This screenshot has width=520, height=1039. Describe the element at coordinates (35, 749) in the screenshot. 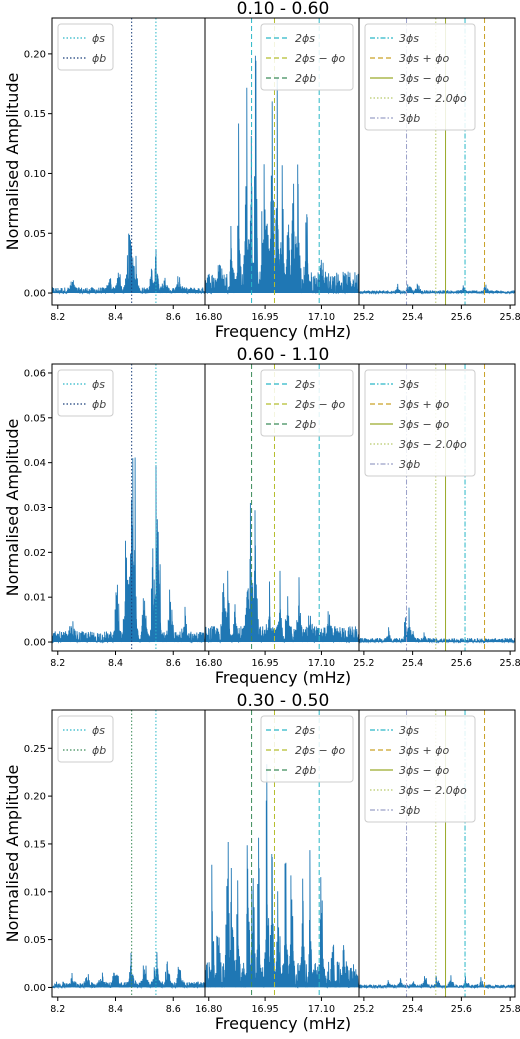

I see `y-tick-label: 0.25` at that location.